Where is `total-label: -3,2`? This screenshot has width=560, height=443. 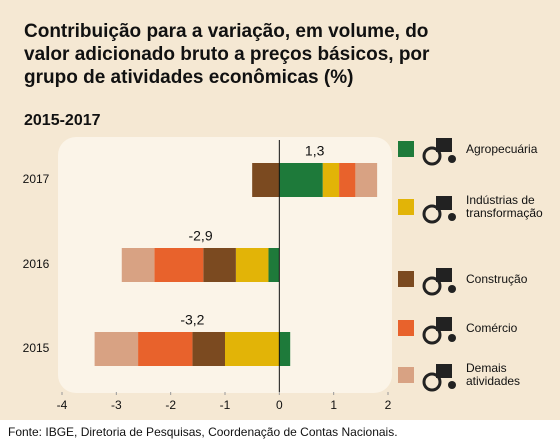
total-label: -3,2 is located at coordinates (192, 320).